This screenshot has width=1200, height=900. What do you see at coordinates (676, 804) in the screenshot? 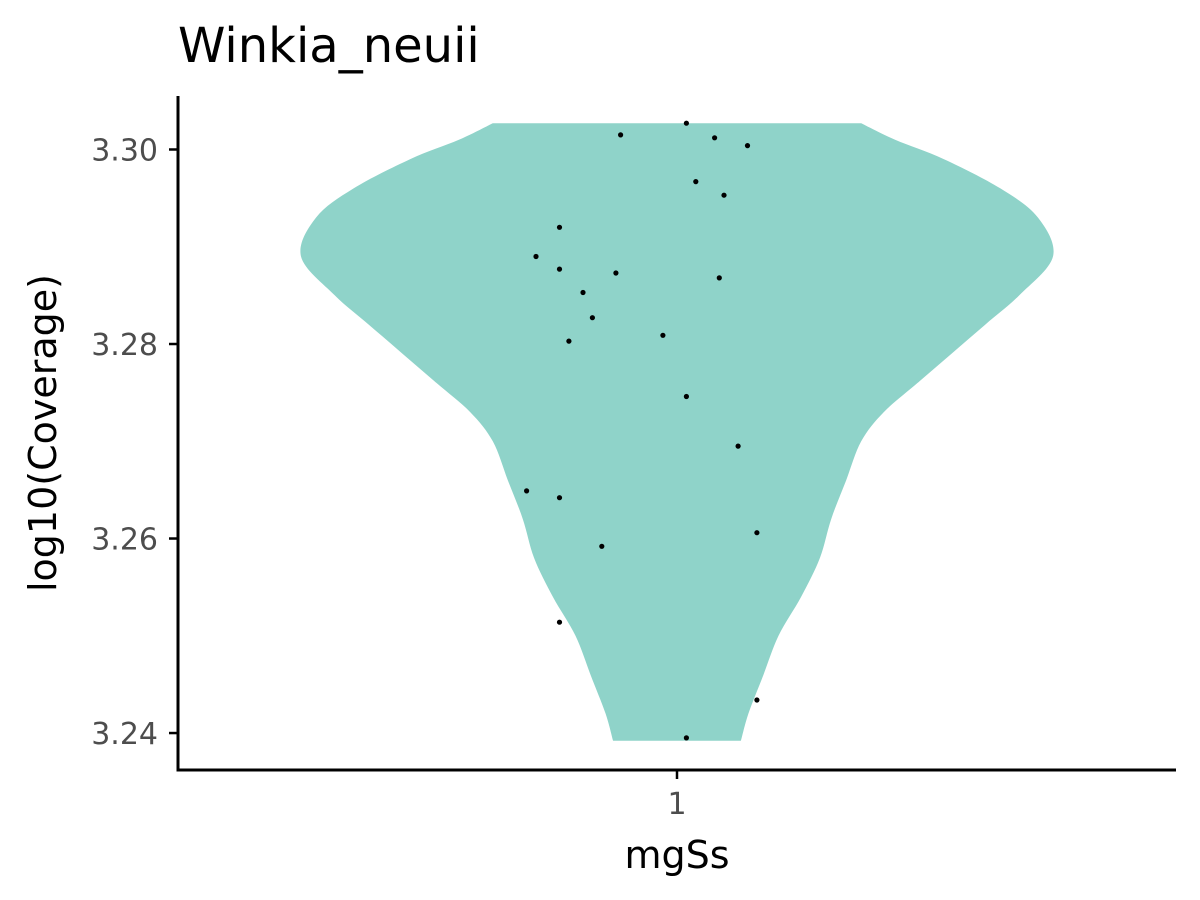
I see `x-tick-label: 1` at bounding box center [676, 804].